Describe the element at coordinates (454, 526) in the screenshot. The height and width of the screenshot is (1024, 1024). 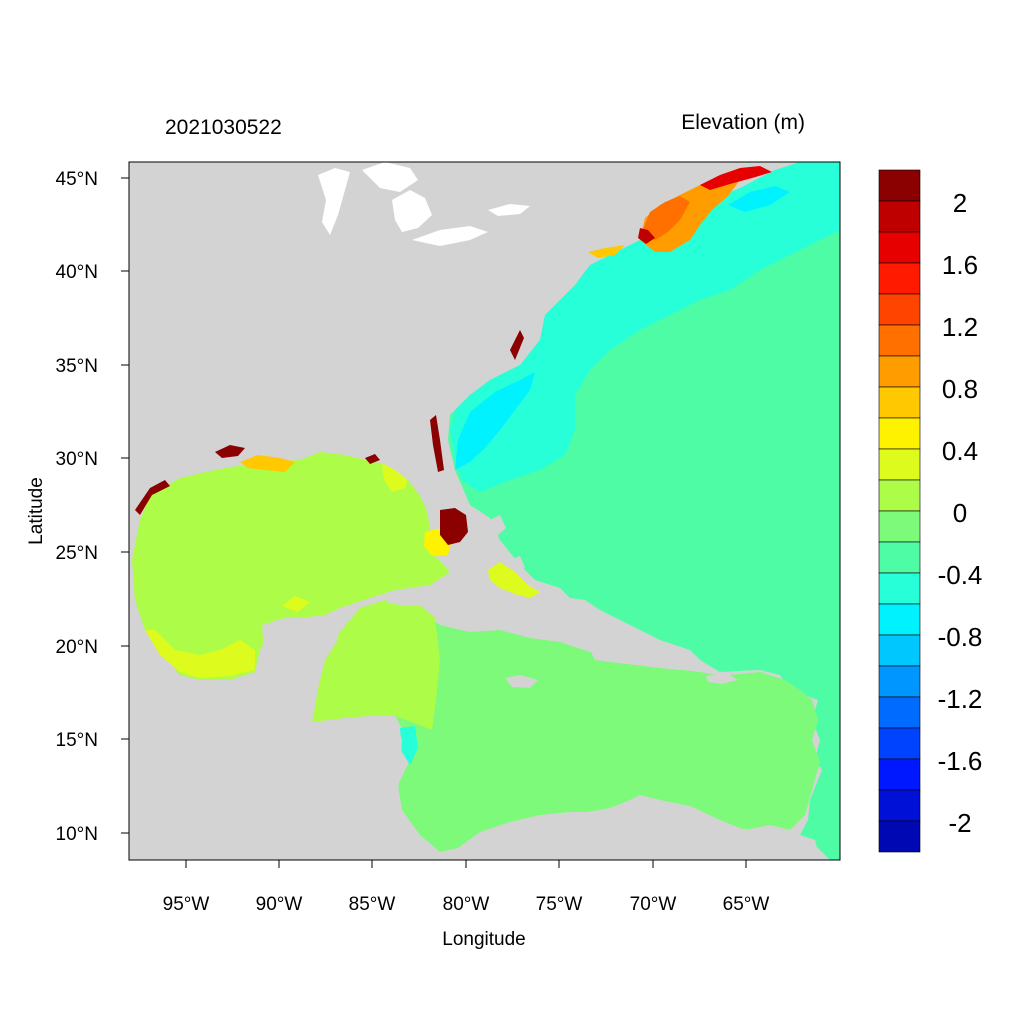
I see `south-florida-surge` at that location.